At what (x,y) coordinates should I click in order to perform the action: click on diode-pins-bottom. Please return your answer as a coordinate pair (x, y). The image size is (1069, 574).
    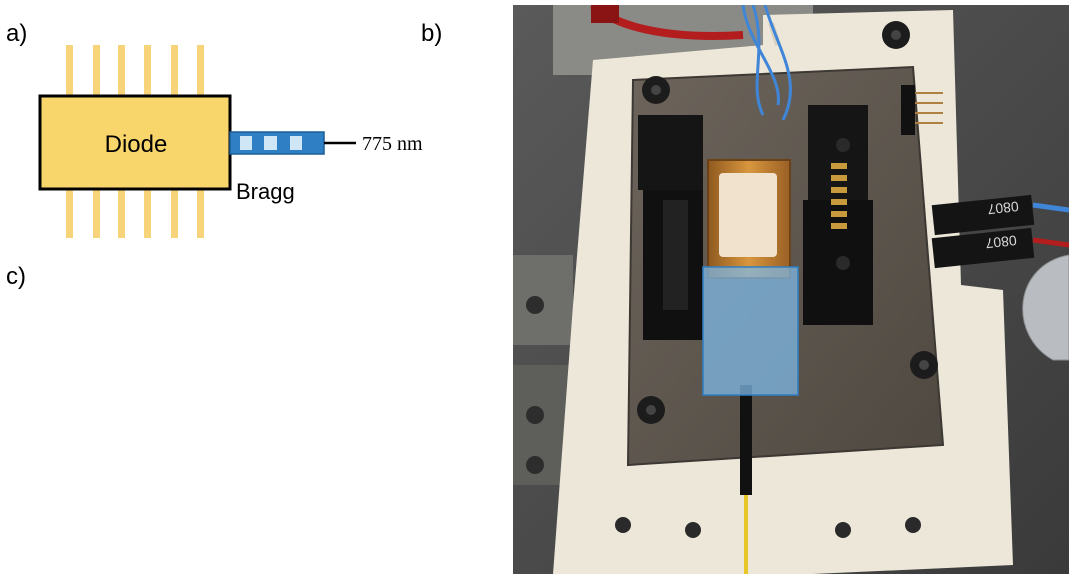
    Looking at the image, I should click on (135, 213).